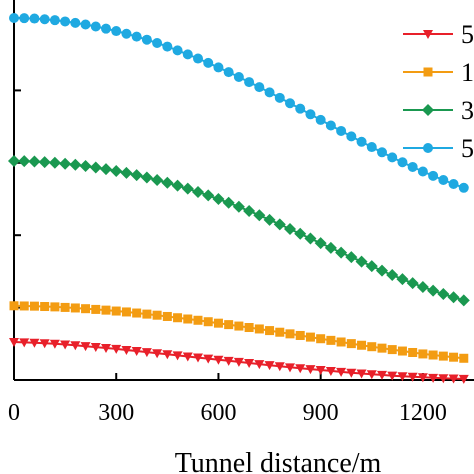 Image resolution: width=474 pixels, height=474 pixels. What do you see at coordinates (218, 413) in the screenshot?
I see `x-tick-label: 600` at bounding box center [218, 413].